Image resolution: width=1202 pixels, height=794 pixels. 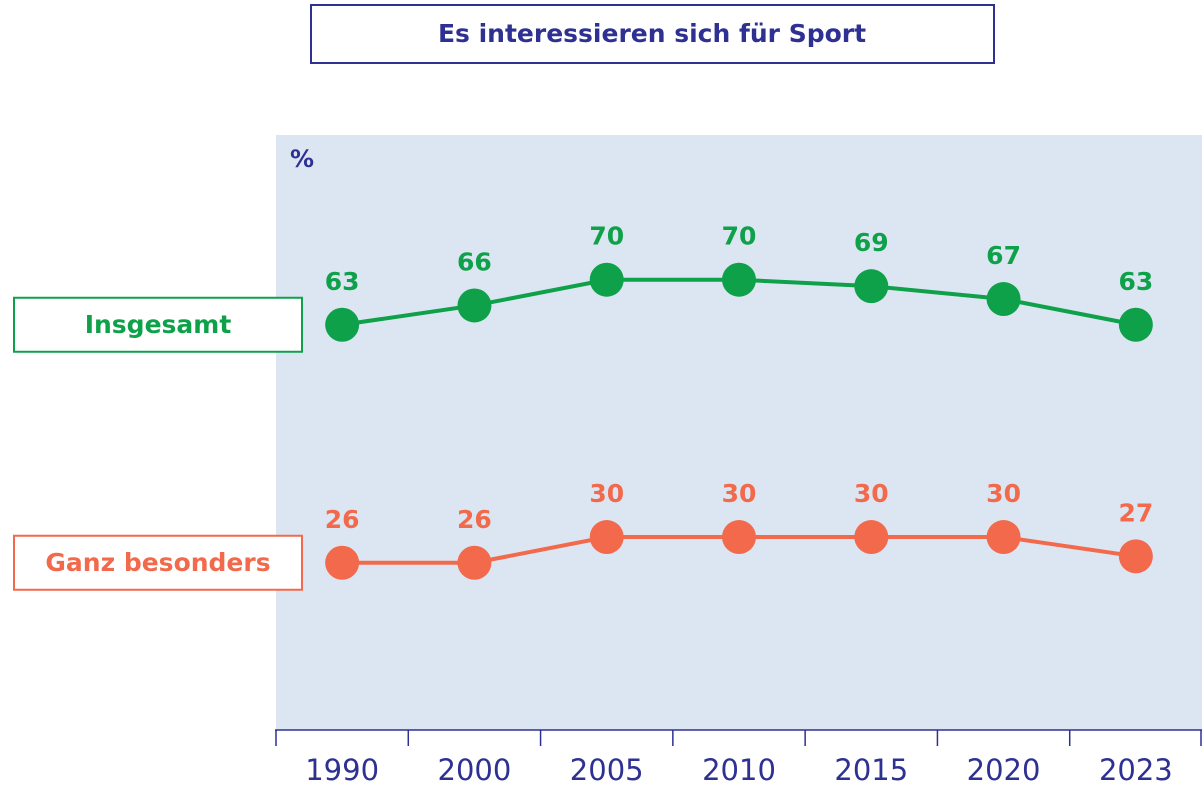 I want to click on data-label: 67, so click(x=1003, y=255).